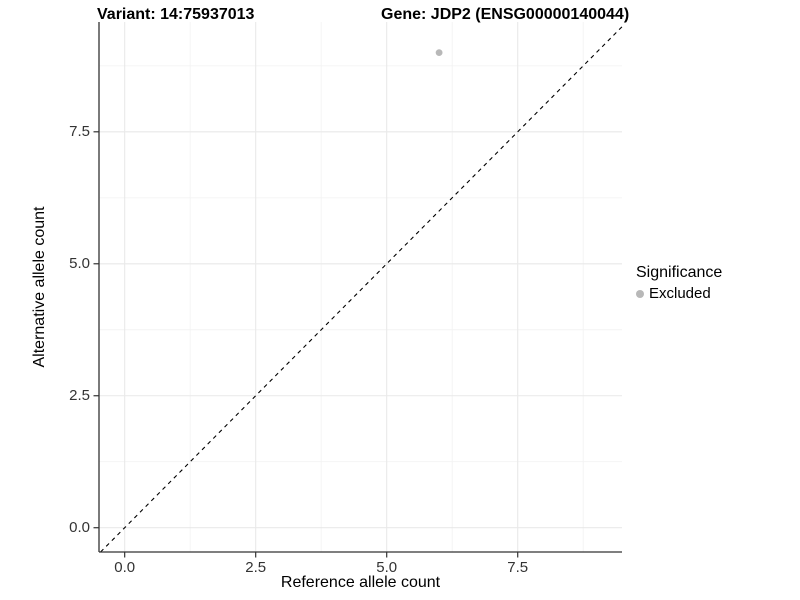 This screenshot has width=800, height=600. Describe the element at coordinates (79, 527) in the screenshot. I see `y-tick-label: 0.0` at that location.